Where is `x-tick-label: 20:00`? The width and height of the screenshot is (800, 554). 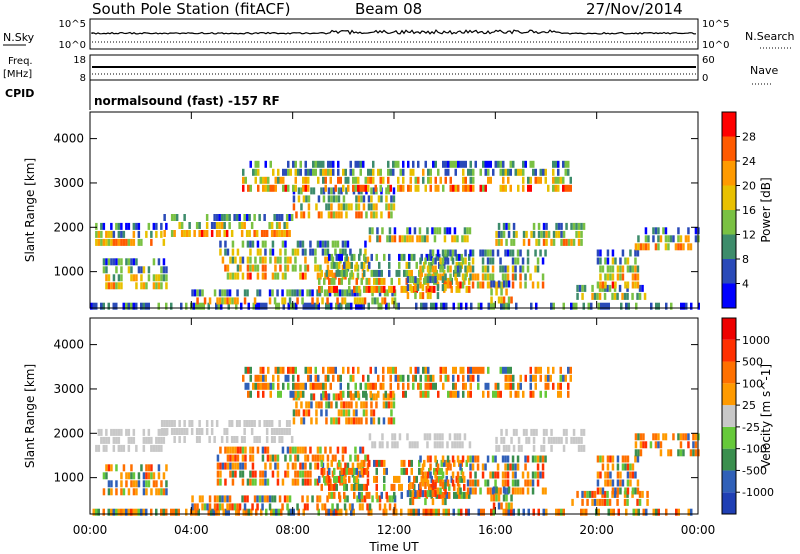
x-tick-label: 20:00 is located at coordinates (596, 530).